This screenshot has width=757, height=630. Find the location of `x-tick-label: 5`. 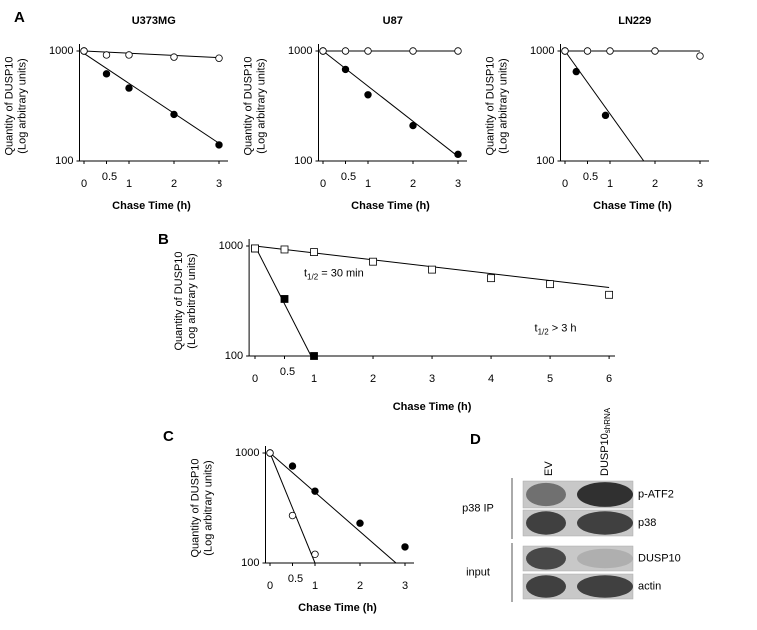

x-tick-label: 5 is located at coordinates (550, 379).